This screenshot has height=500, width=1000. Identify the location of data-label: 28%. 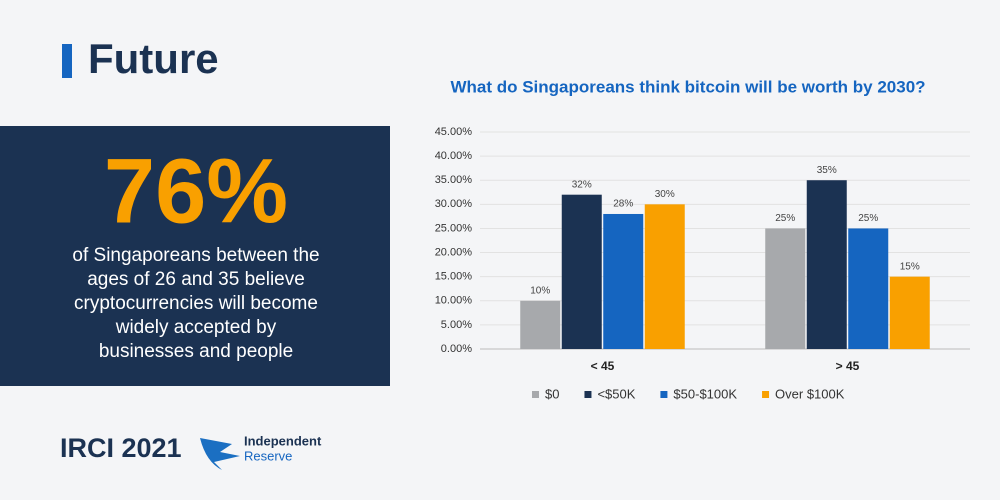
(623, 204).